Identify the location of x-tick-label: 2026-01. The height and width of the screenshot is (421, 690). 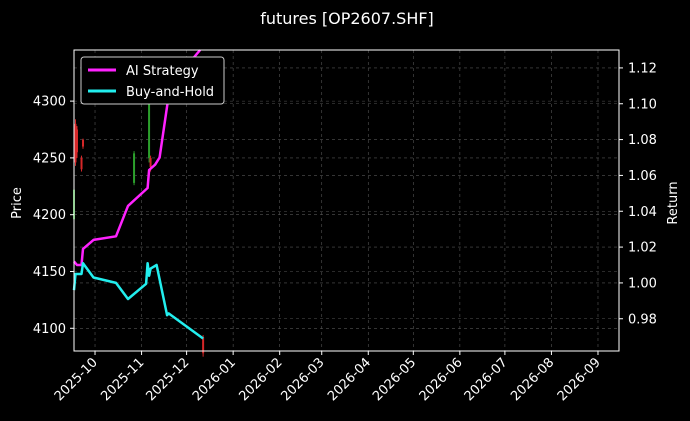
(214, 379).